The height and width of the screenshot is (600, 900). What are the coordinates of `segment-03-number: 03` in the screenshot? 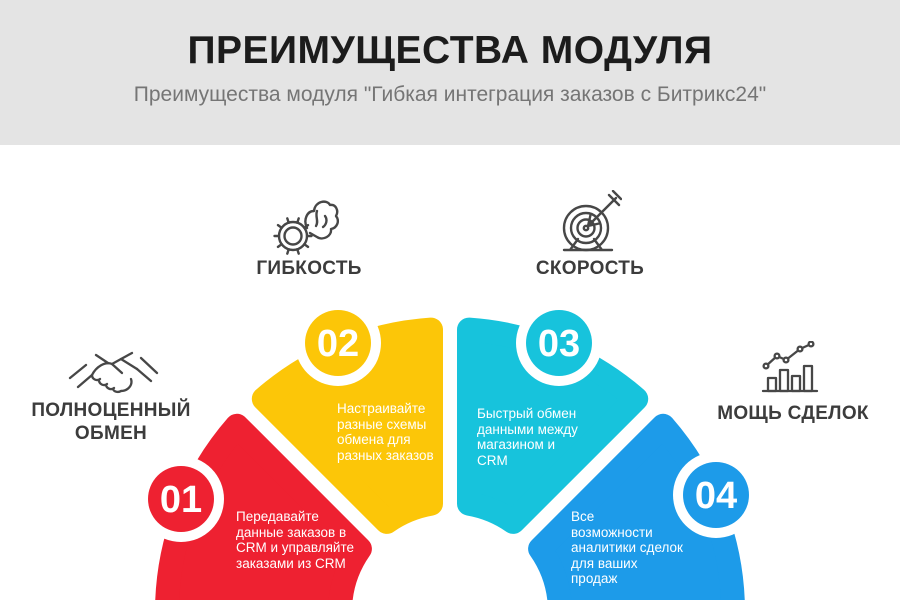 It's located at (559, 344).